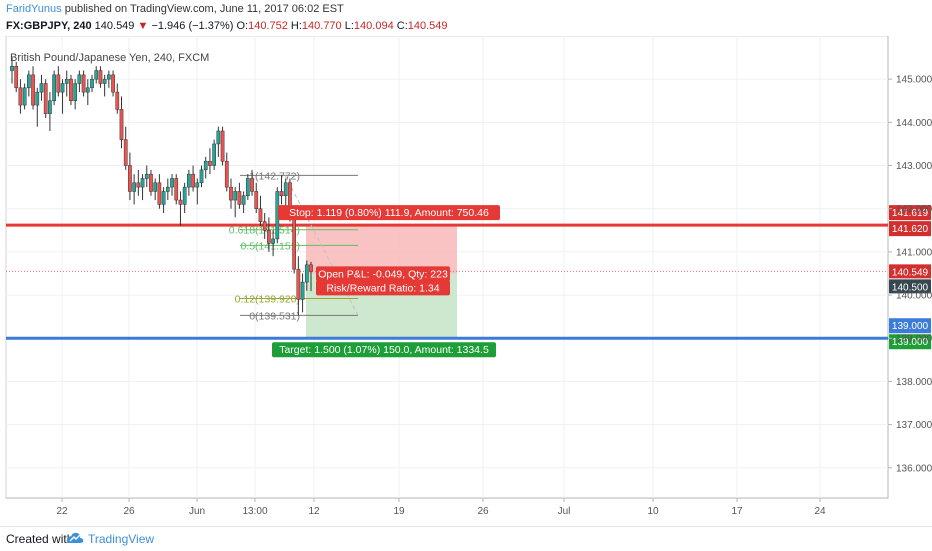  What do you see at coordinates (914, 425) in the screenshot?
I see `y-tick-label: 137.000` at bounding box center [914, 425].